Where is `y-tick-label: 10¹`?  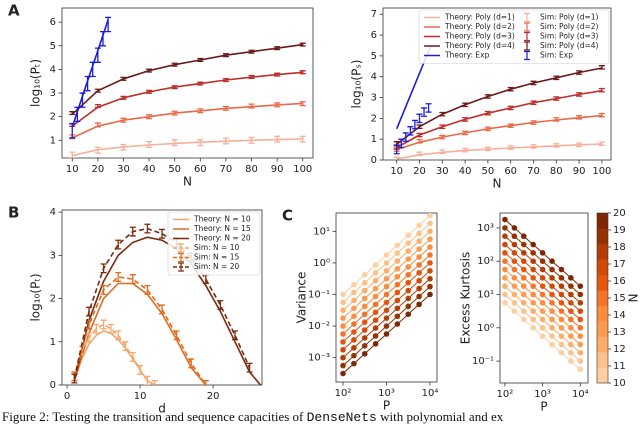
y-tick-label: 10¹ is located at coordinates (321, 231).